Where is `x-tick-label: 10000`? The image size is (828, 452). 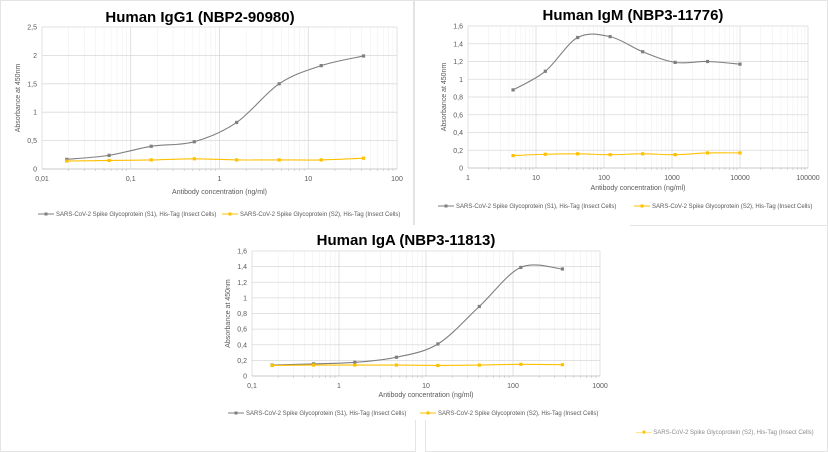 x-tick-label: 10000 is located at coordinates (740, 178).